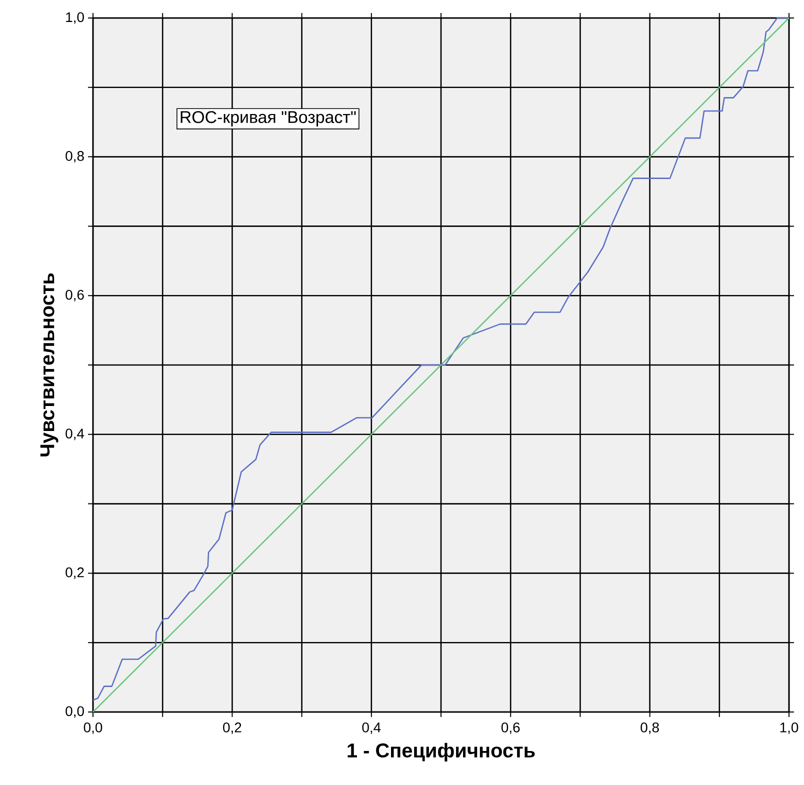 Image resolution: width=804 pixels, height=785 pixels. What do you see at coordinates (441, 752) in the screenshot?
I see `x-axis-title: 1 - Специфичность` at bounding box center [441, 752].